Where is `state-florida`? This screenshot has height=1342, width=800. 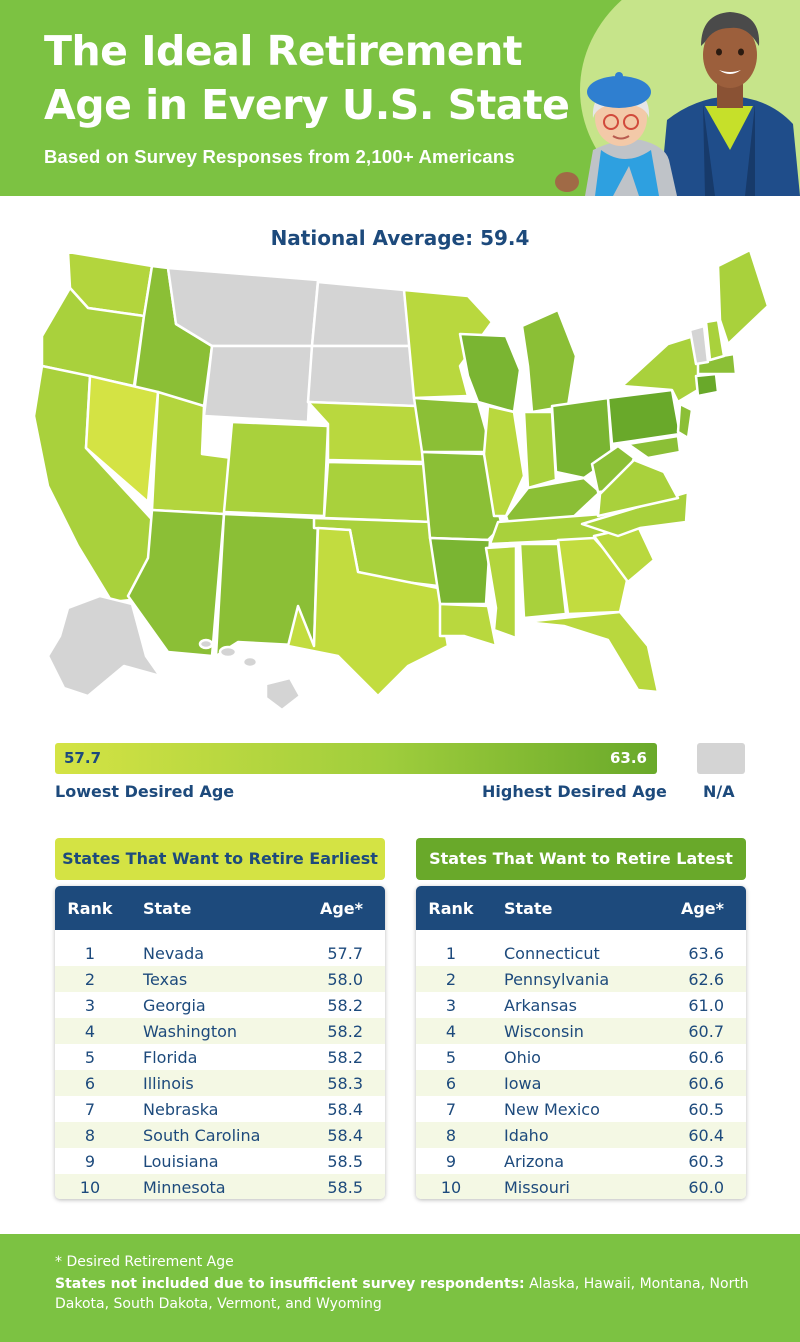
state-florida is located at coordinates (591, 652).